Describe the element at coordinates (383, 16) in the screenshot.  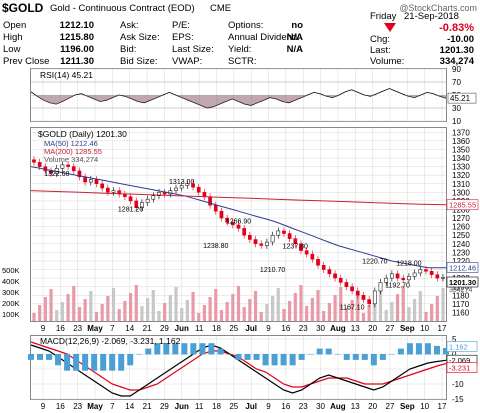
I see `date-day: Friday` at that location.